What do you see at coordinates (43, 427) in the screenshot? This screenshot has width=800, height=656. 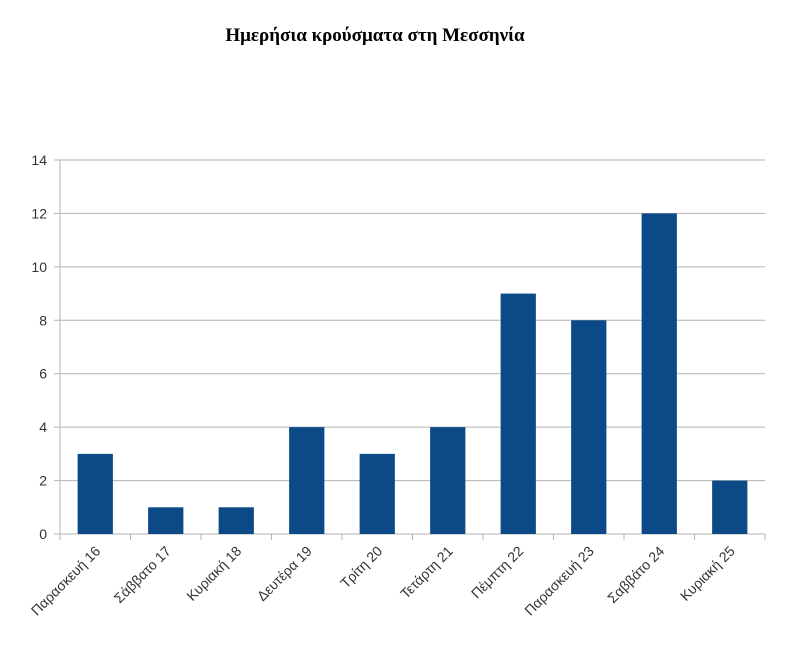 I see `y-tick-label: 4` at bounding box center [43, 427].